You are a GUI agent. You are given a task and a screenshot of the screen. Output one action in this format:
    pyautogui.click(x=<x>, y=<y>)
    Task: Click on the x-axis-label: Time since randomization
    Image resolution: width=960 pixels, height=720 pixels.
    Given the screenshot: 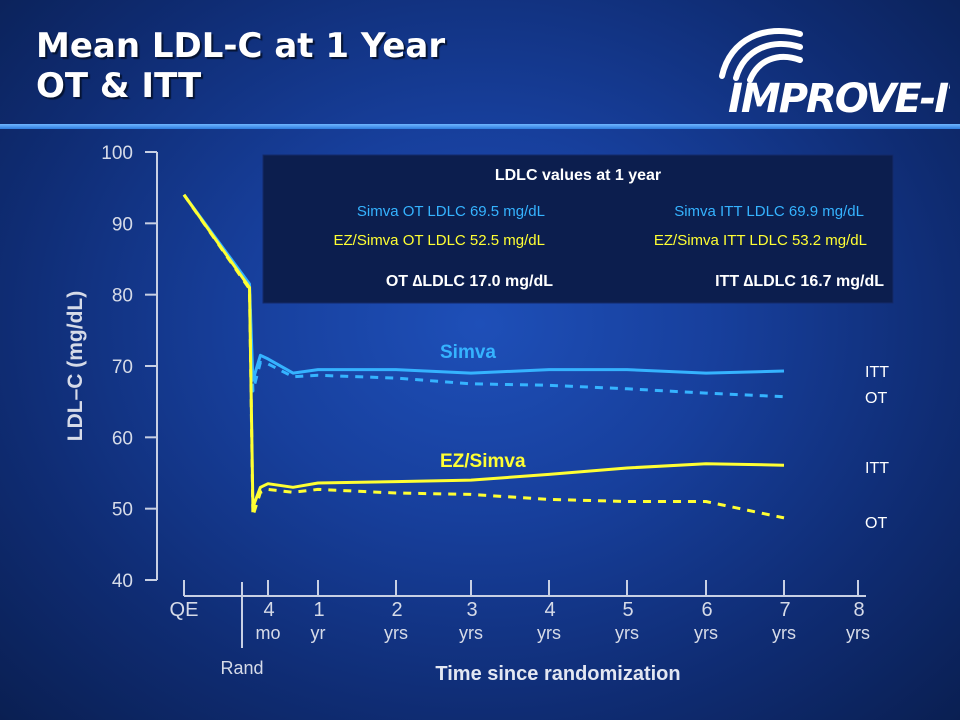 What is the action you would take?
    pyautogui.click(x=557, y=674)
    